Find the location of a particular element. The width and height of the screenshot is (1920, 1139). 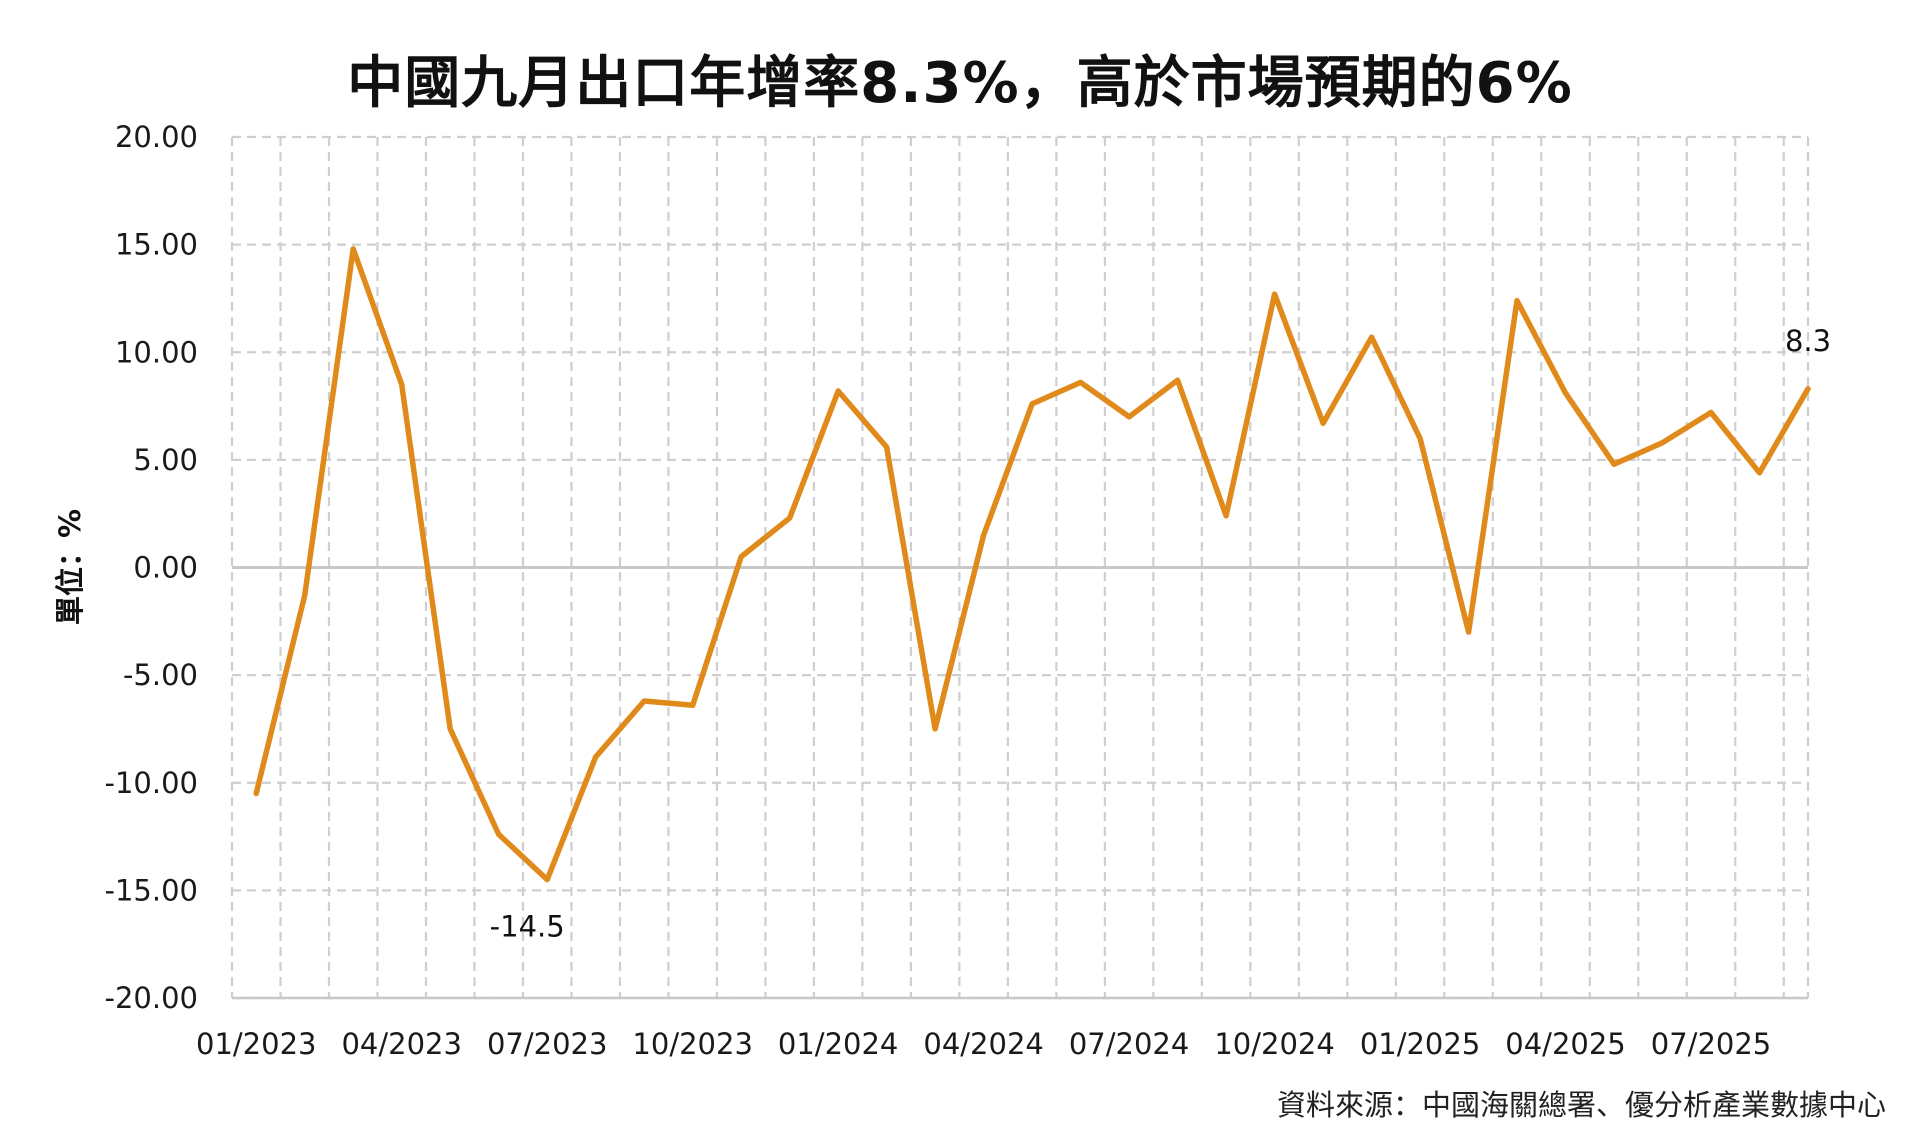

x-tick-label: 07/2025 is located at coordinates (1711, 1044).